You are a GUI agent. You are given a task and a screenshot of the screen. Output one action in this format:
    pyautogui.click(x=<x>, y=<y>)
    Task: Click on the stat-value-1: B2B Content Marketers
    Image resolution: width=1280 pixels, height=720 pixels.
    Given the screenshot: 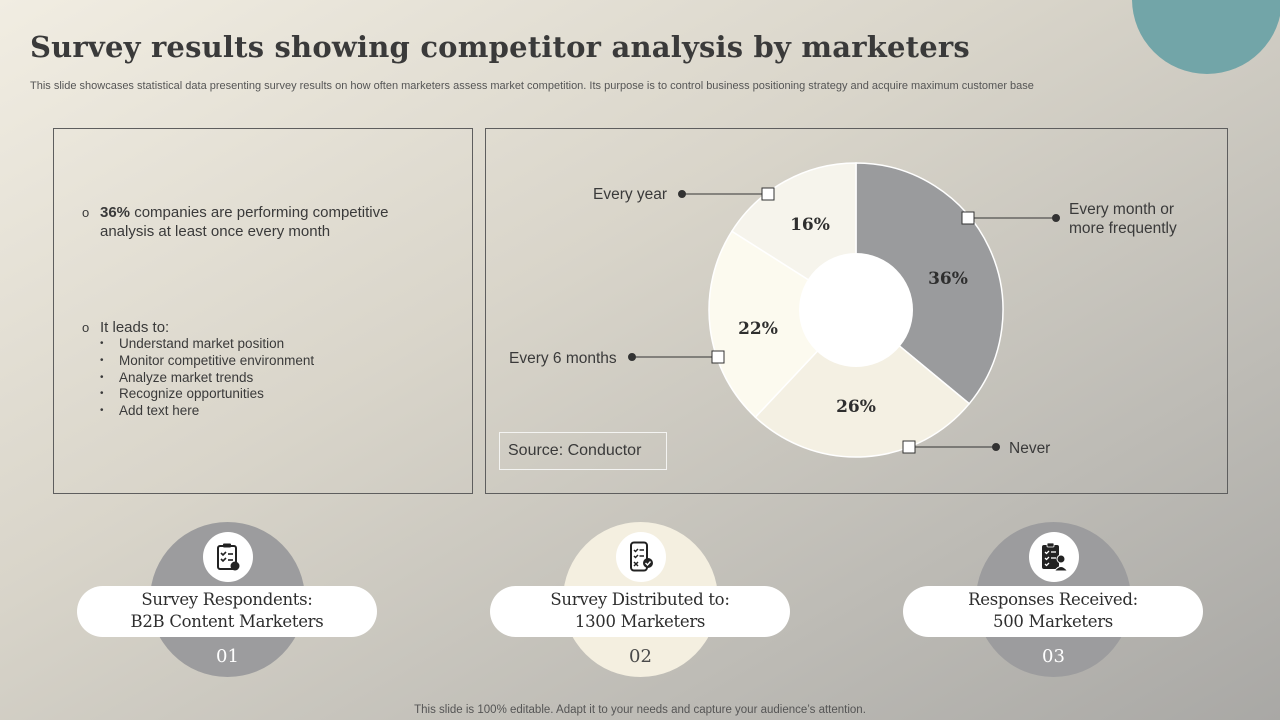 What is the action you would take?
    pyautogui.click(x=227, y=621)
    